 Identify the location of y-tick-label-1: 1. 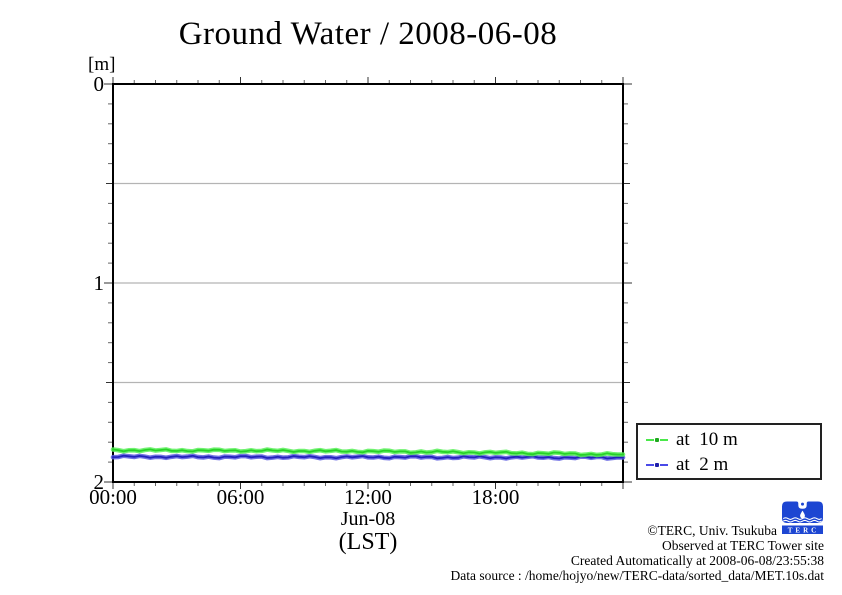
(99, 283).